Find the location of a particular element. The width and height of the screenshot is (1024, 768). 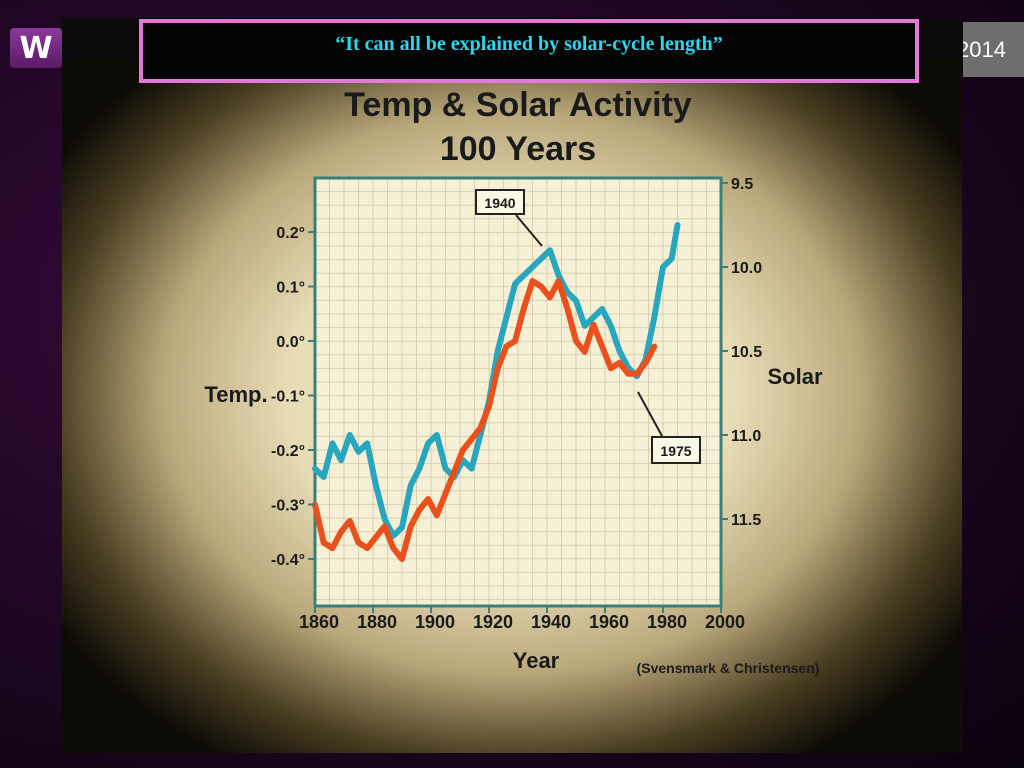

annotation-label-1940: 1940 is located at coordinates (499, 203).